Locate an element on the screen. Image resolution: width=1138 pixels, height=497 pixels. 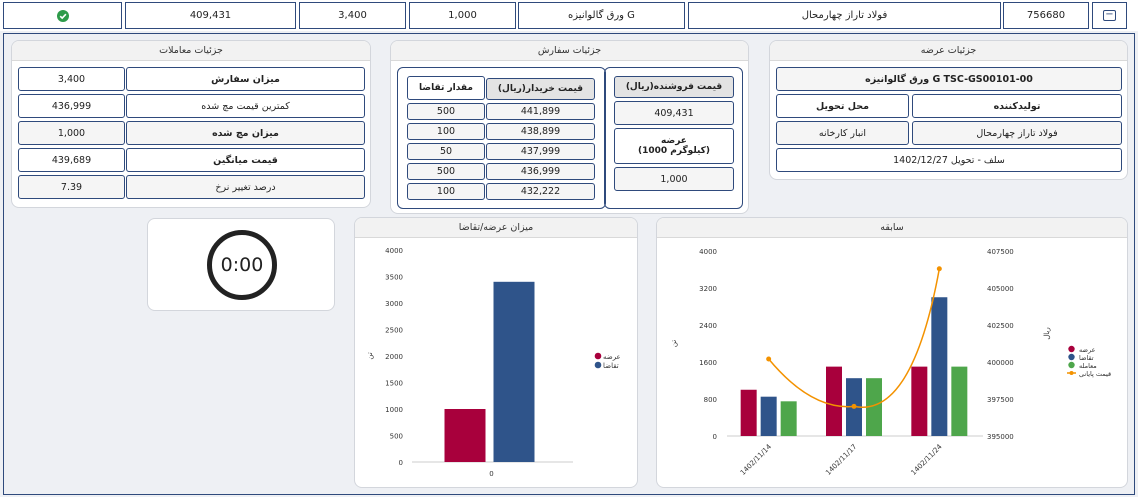
trade-label: قیمت میانگین is located at coordinates (245, 160).